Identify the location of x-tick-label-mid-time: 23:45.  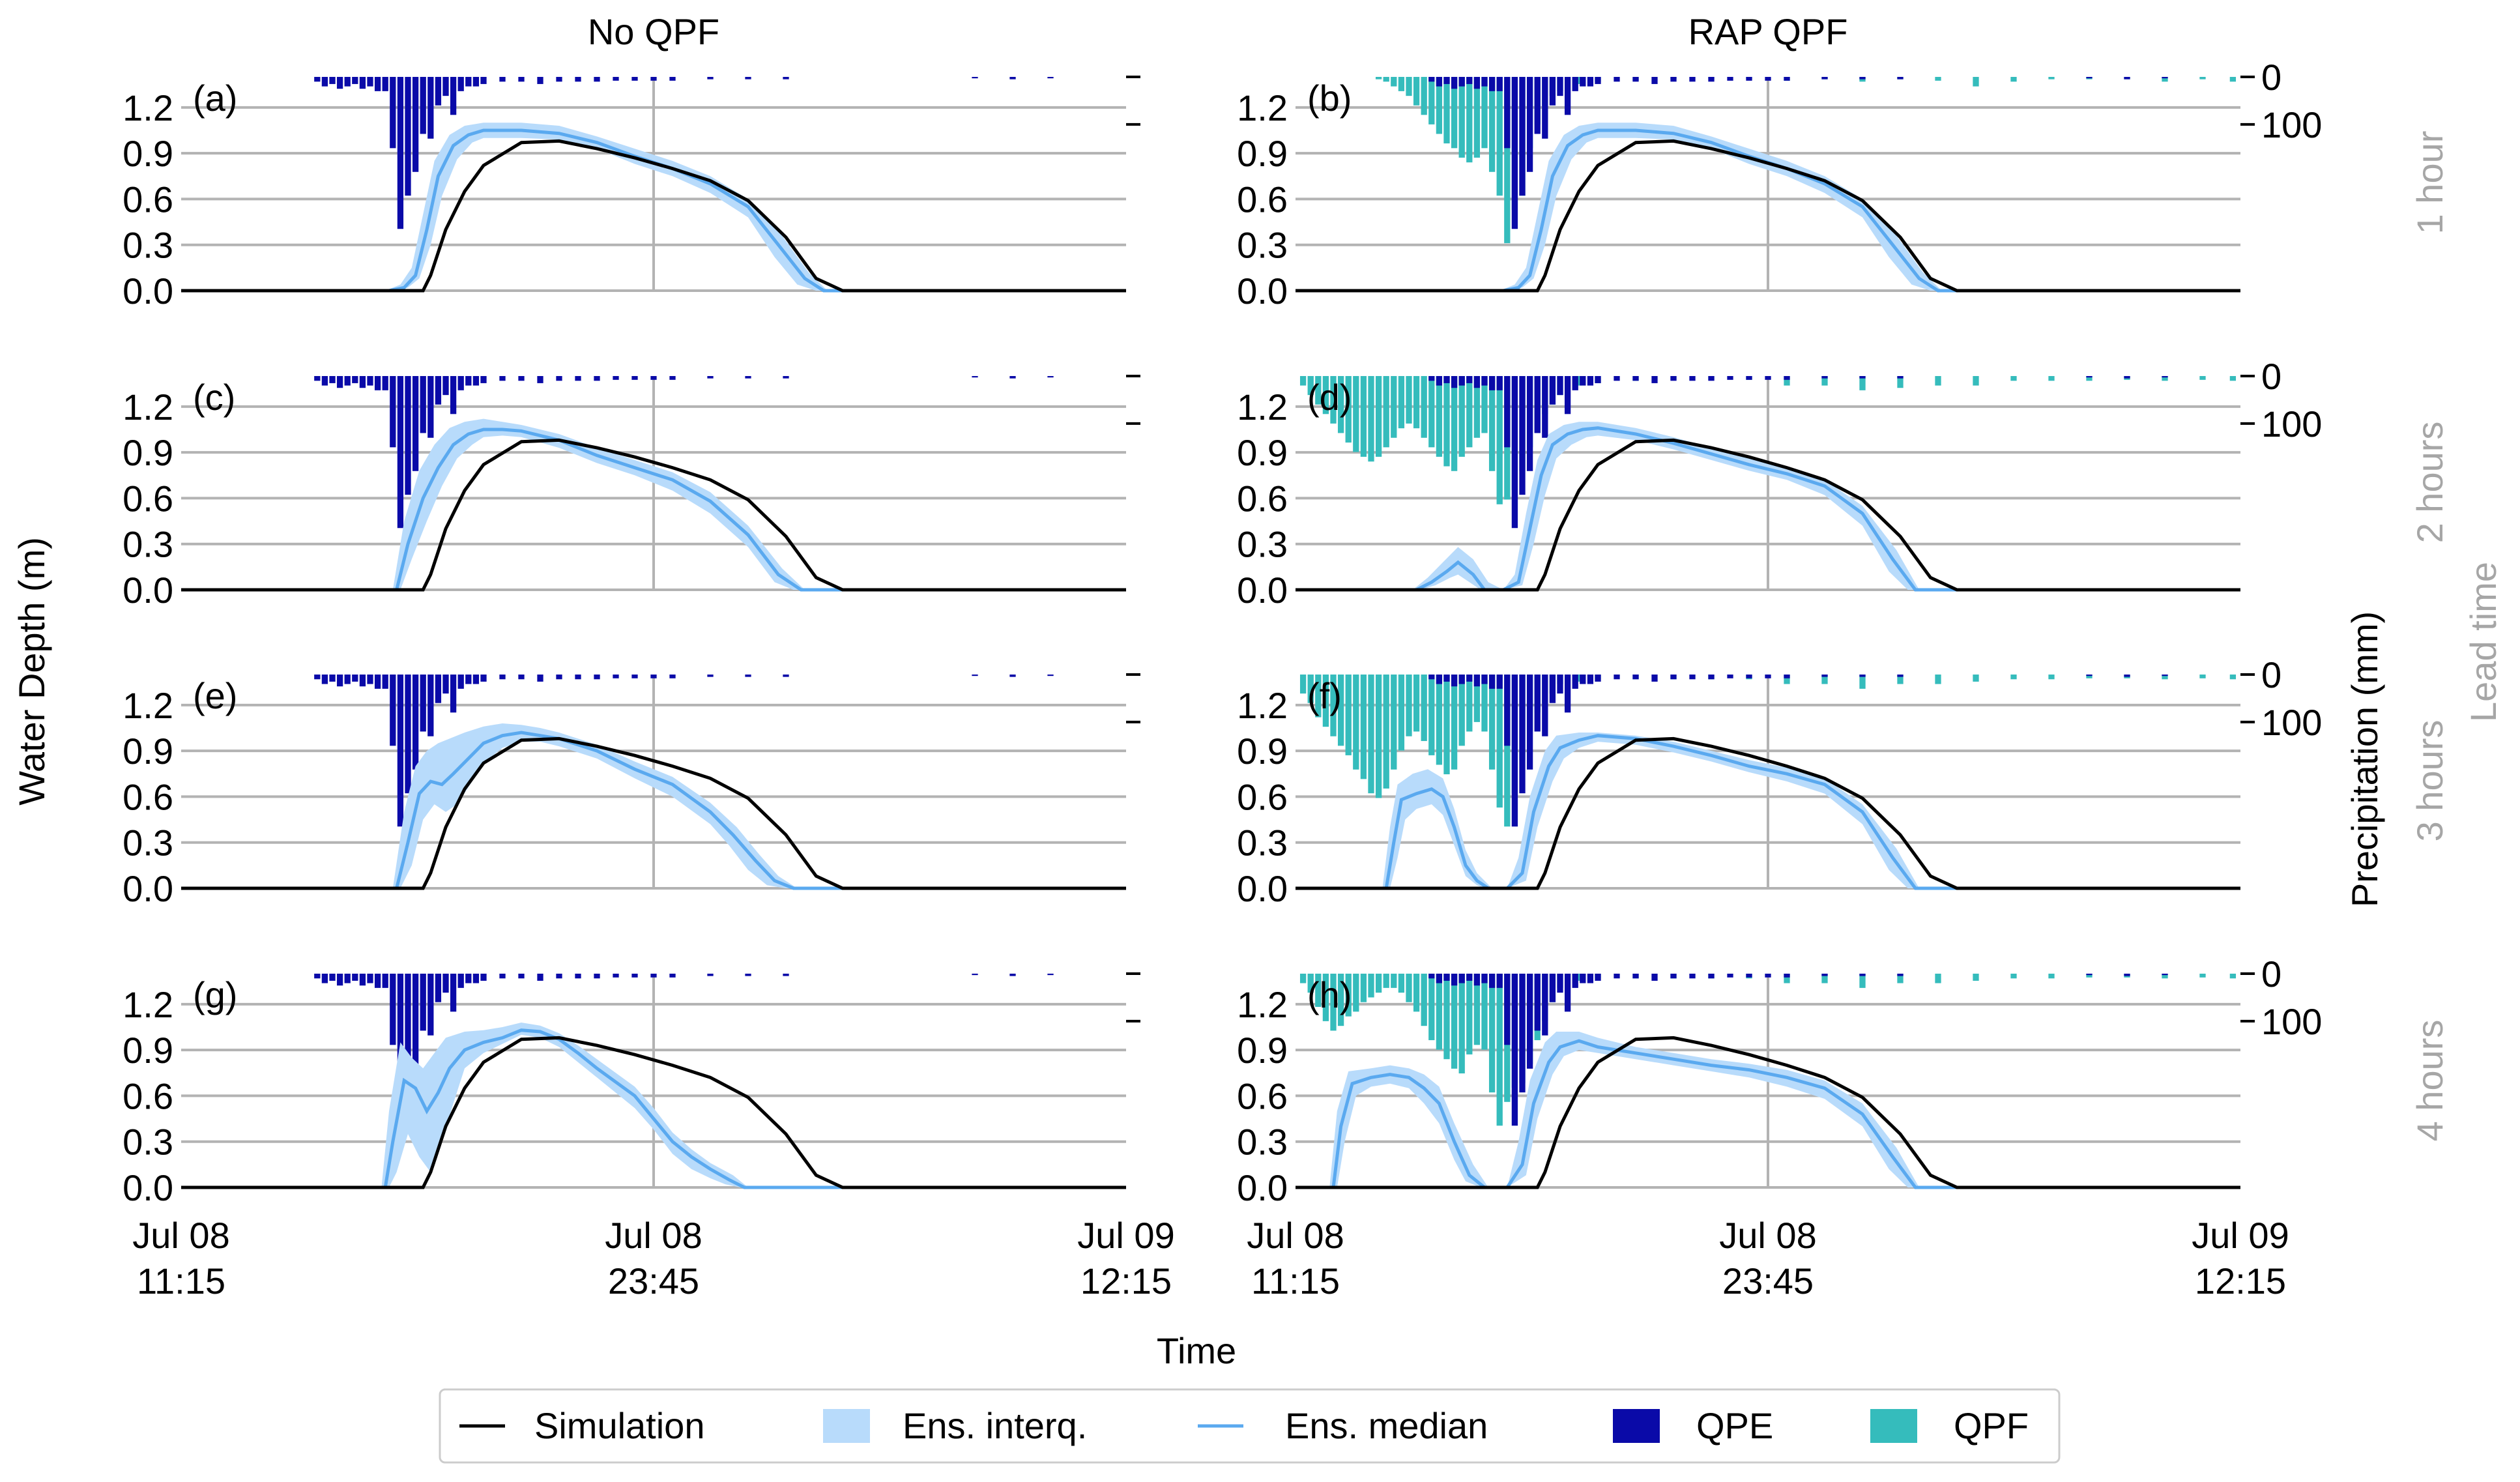
(653, 1280).